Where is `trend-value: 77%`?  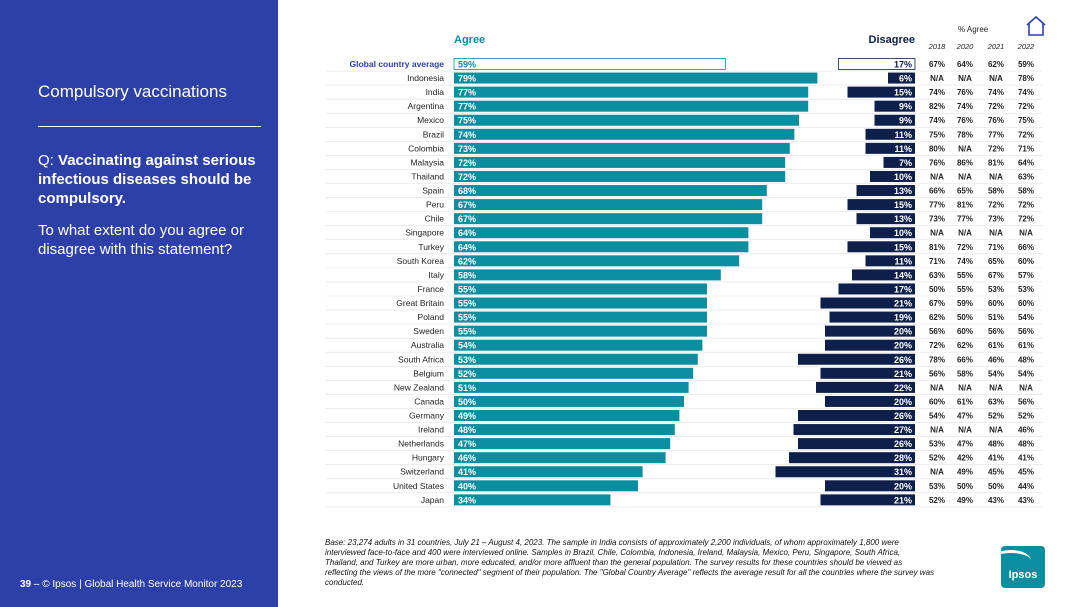
trend-value: 77% is located at coordinates (965, 219).